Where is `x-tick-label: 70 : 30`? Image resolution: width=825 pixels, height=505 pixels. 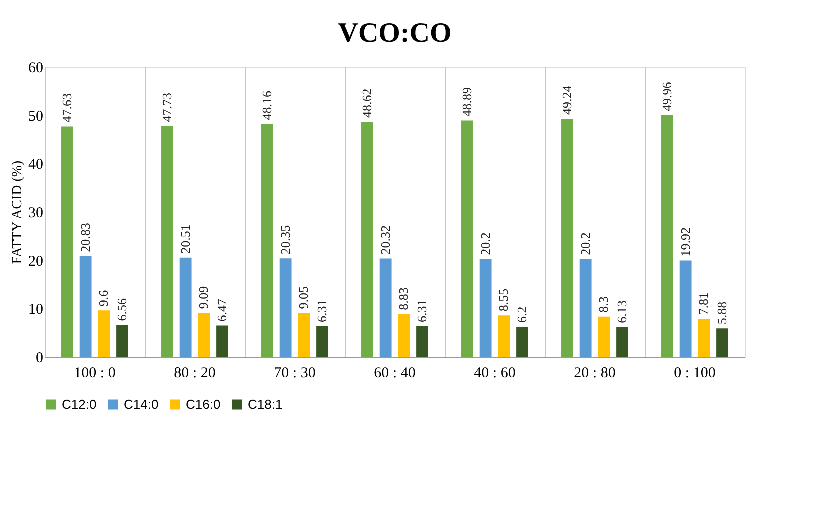
x-tick-label: 70 : 30 is located at coordinates (295, 374).